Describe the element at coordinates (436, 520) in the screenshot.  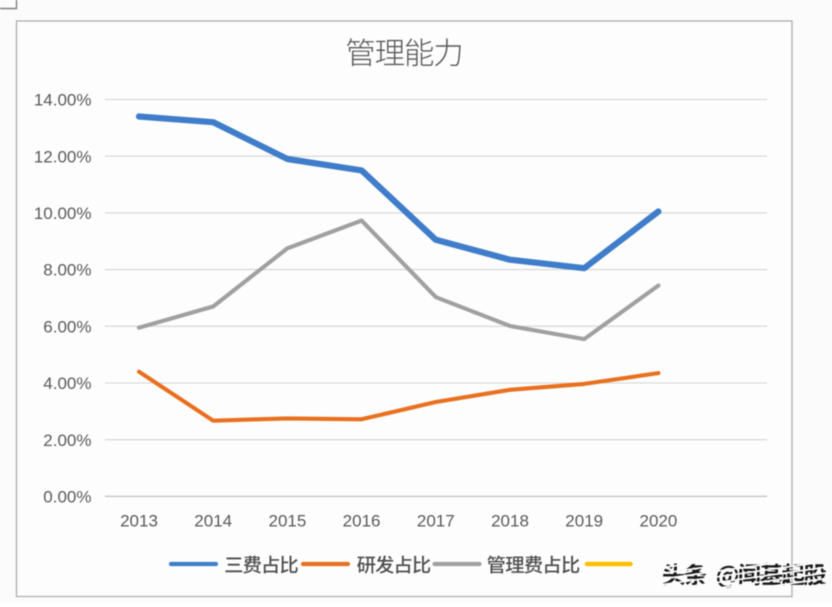
I see `svg-text: 2017` at that location.